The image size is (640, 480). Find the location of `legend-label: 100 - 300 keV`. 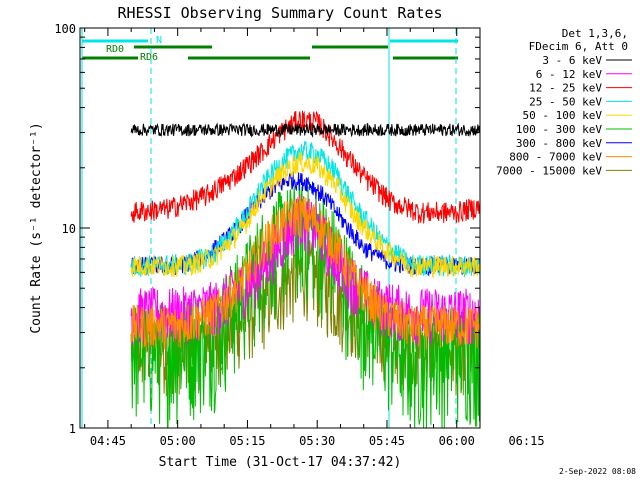

legend-label: 100 - 300 keV is located at coordinates (559, 129).